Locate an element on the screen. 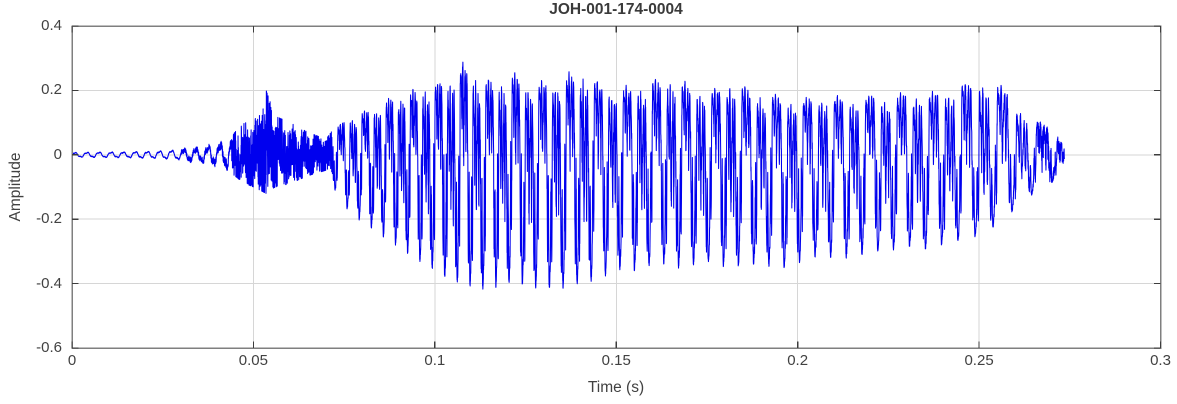 The image size is (1177, 404). x-tick-label: 0.2 is located at coordinates (798, 360).